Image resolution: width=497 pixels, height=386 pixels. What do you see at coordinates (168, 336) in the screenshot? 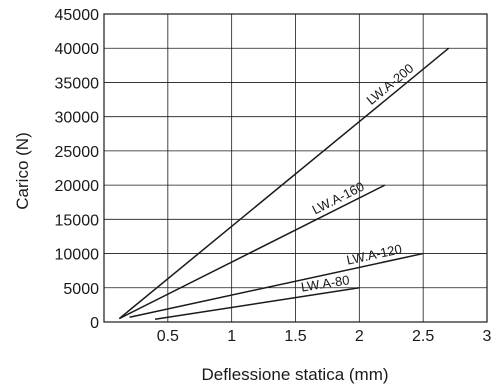
I see `x-tick-label: 0.5` at bounding box center [168, 336].